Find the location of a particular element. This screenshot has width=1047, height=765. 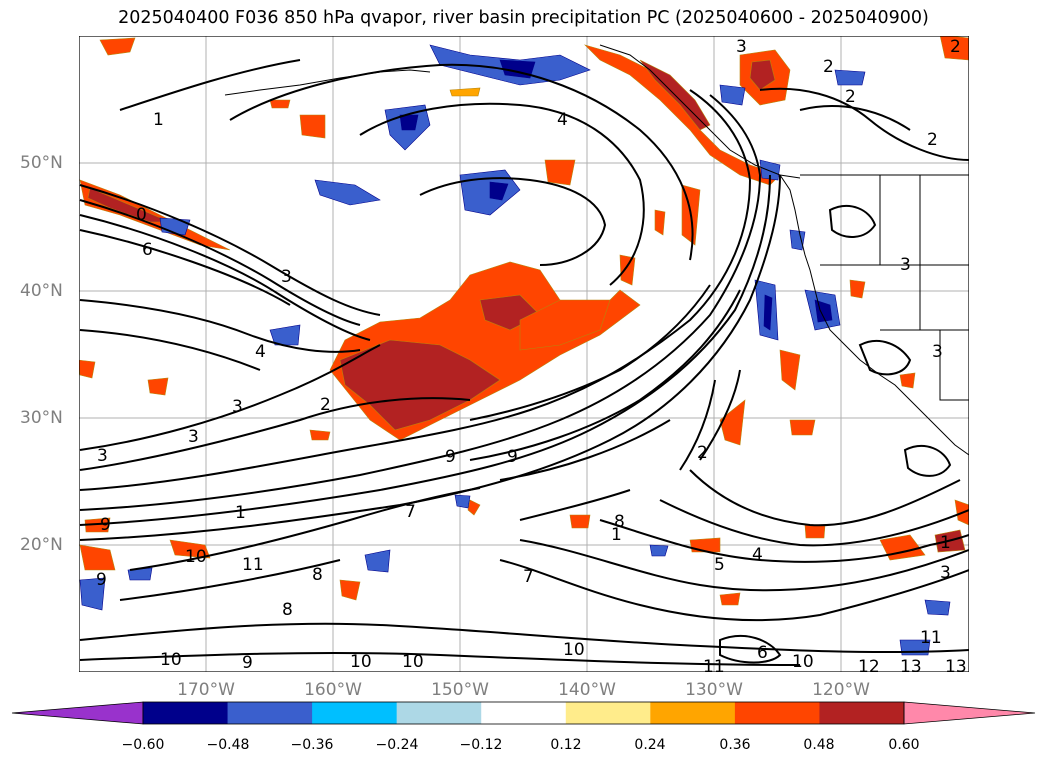

colorbar is located at coordinates (523, 713).